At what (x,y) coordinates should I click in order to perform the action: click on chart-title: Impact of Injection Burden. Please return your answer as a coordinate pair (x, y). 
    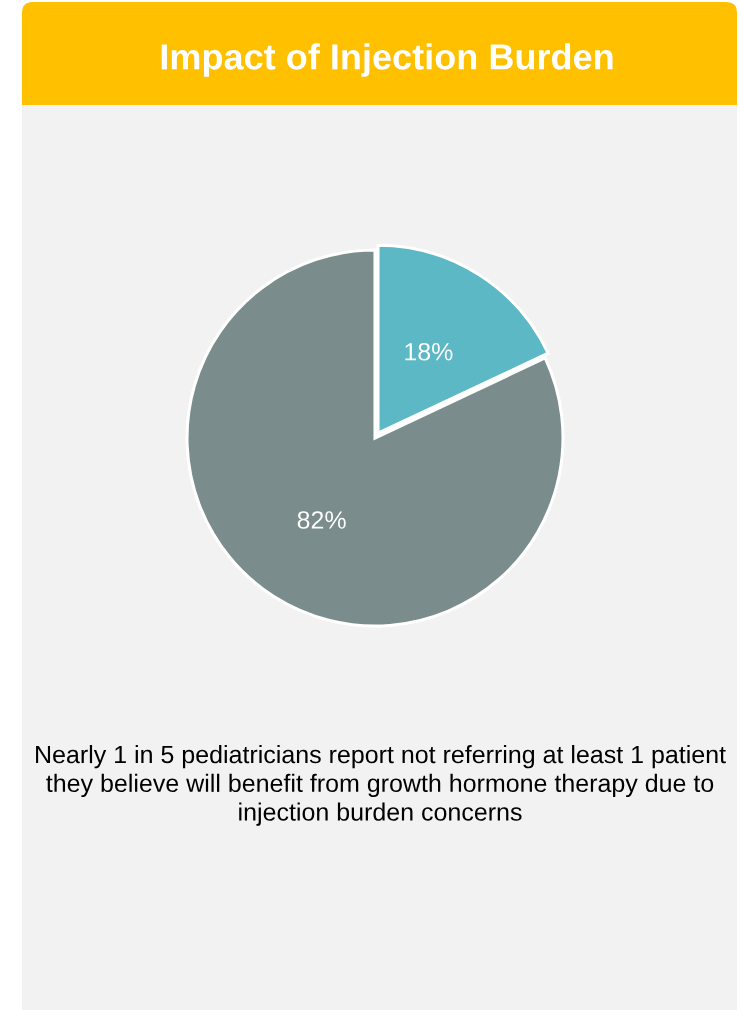
    Looking at the image, I should click on (387, 60).